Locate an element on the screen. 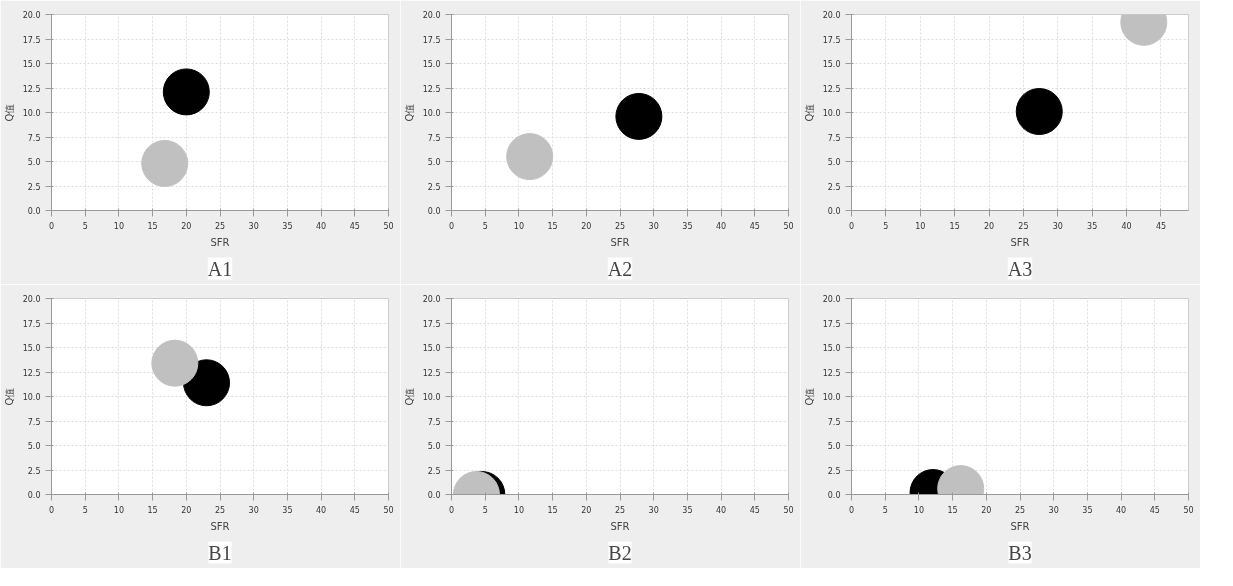 This screenshot has width=1233, height=586. text: A1 is located at coordinates (220, 268).